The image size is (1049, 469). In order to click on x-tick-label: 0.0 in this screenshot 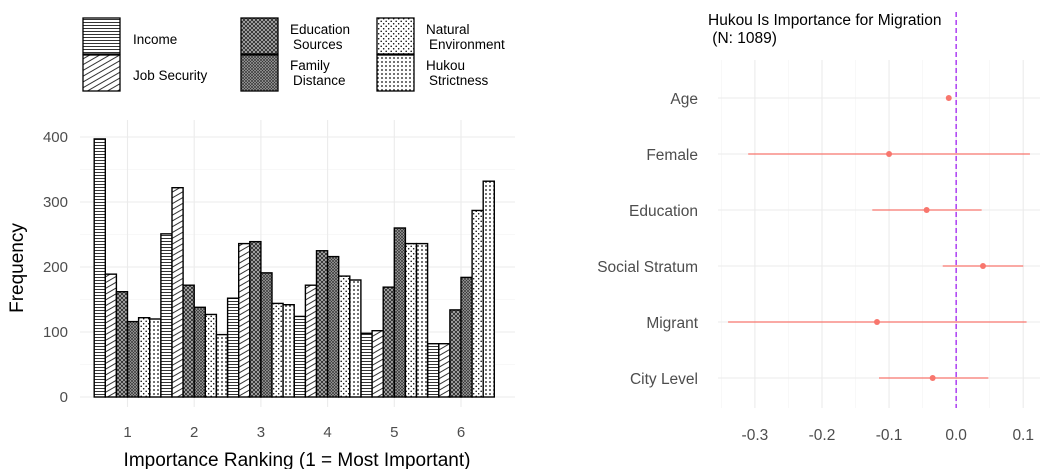, I will do `click(956, 435)`.